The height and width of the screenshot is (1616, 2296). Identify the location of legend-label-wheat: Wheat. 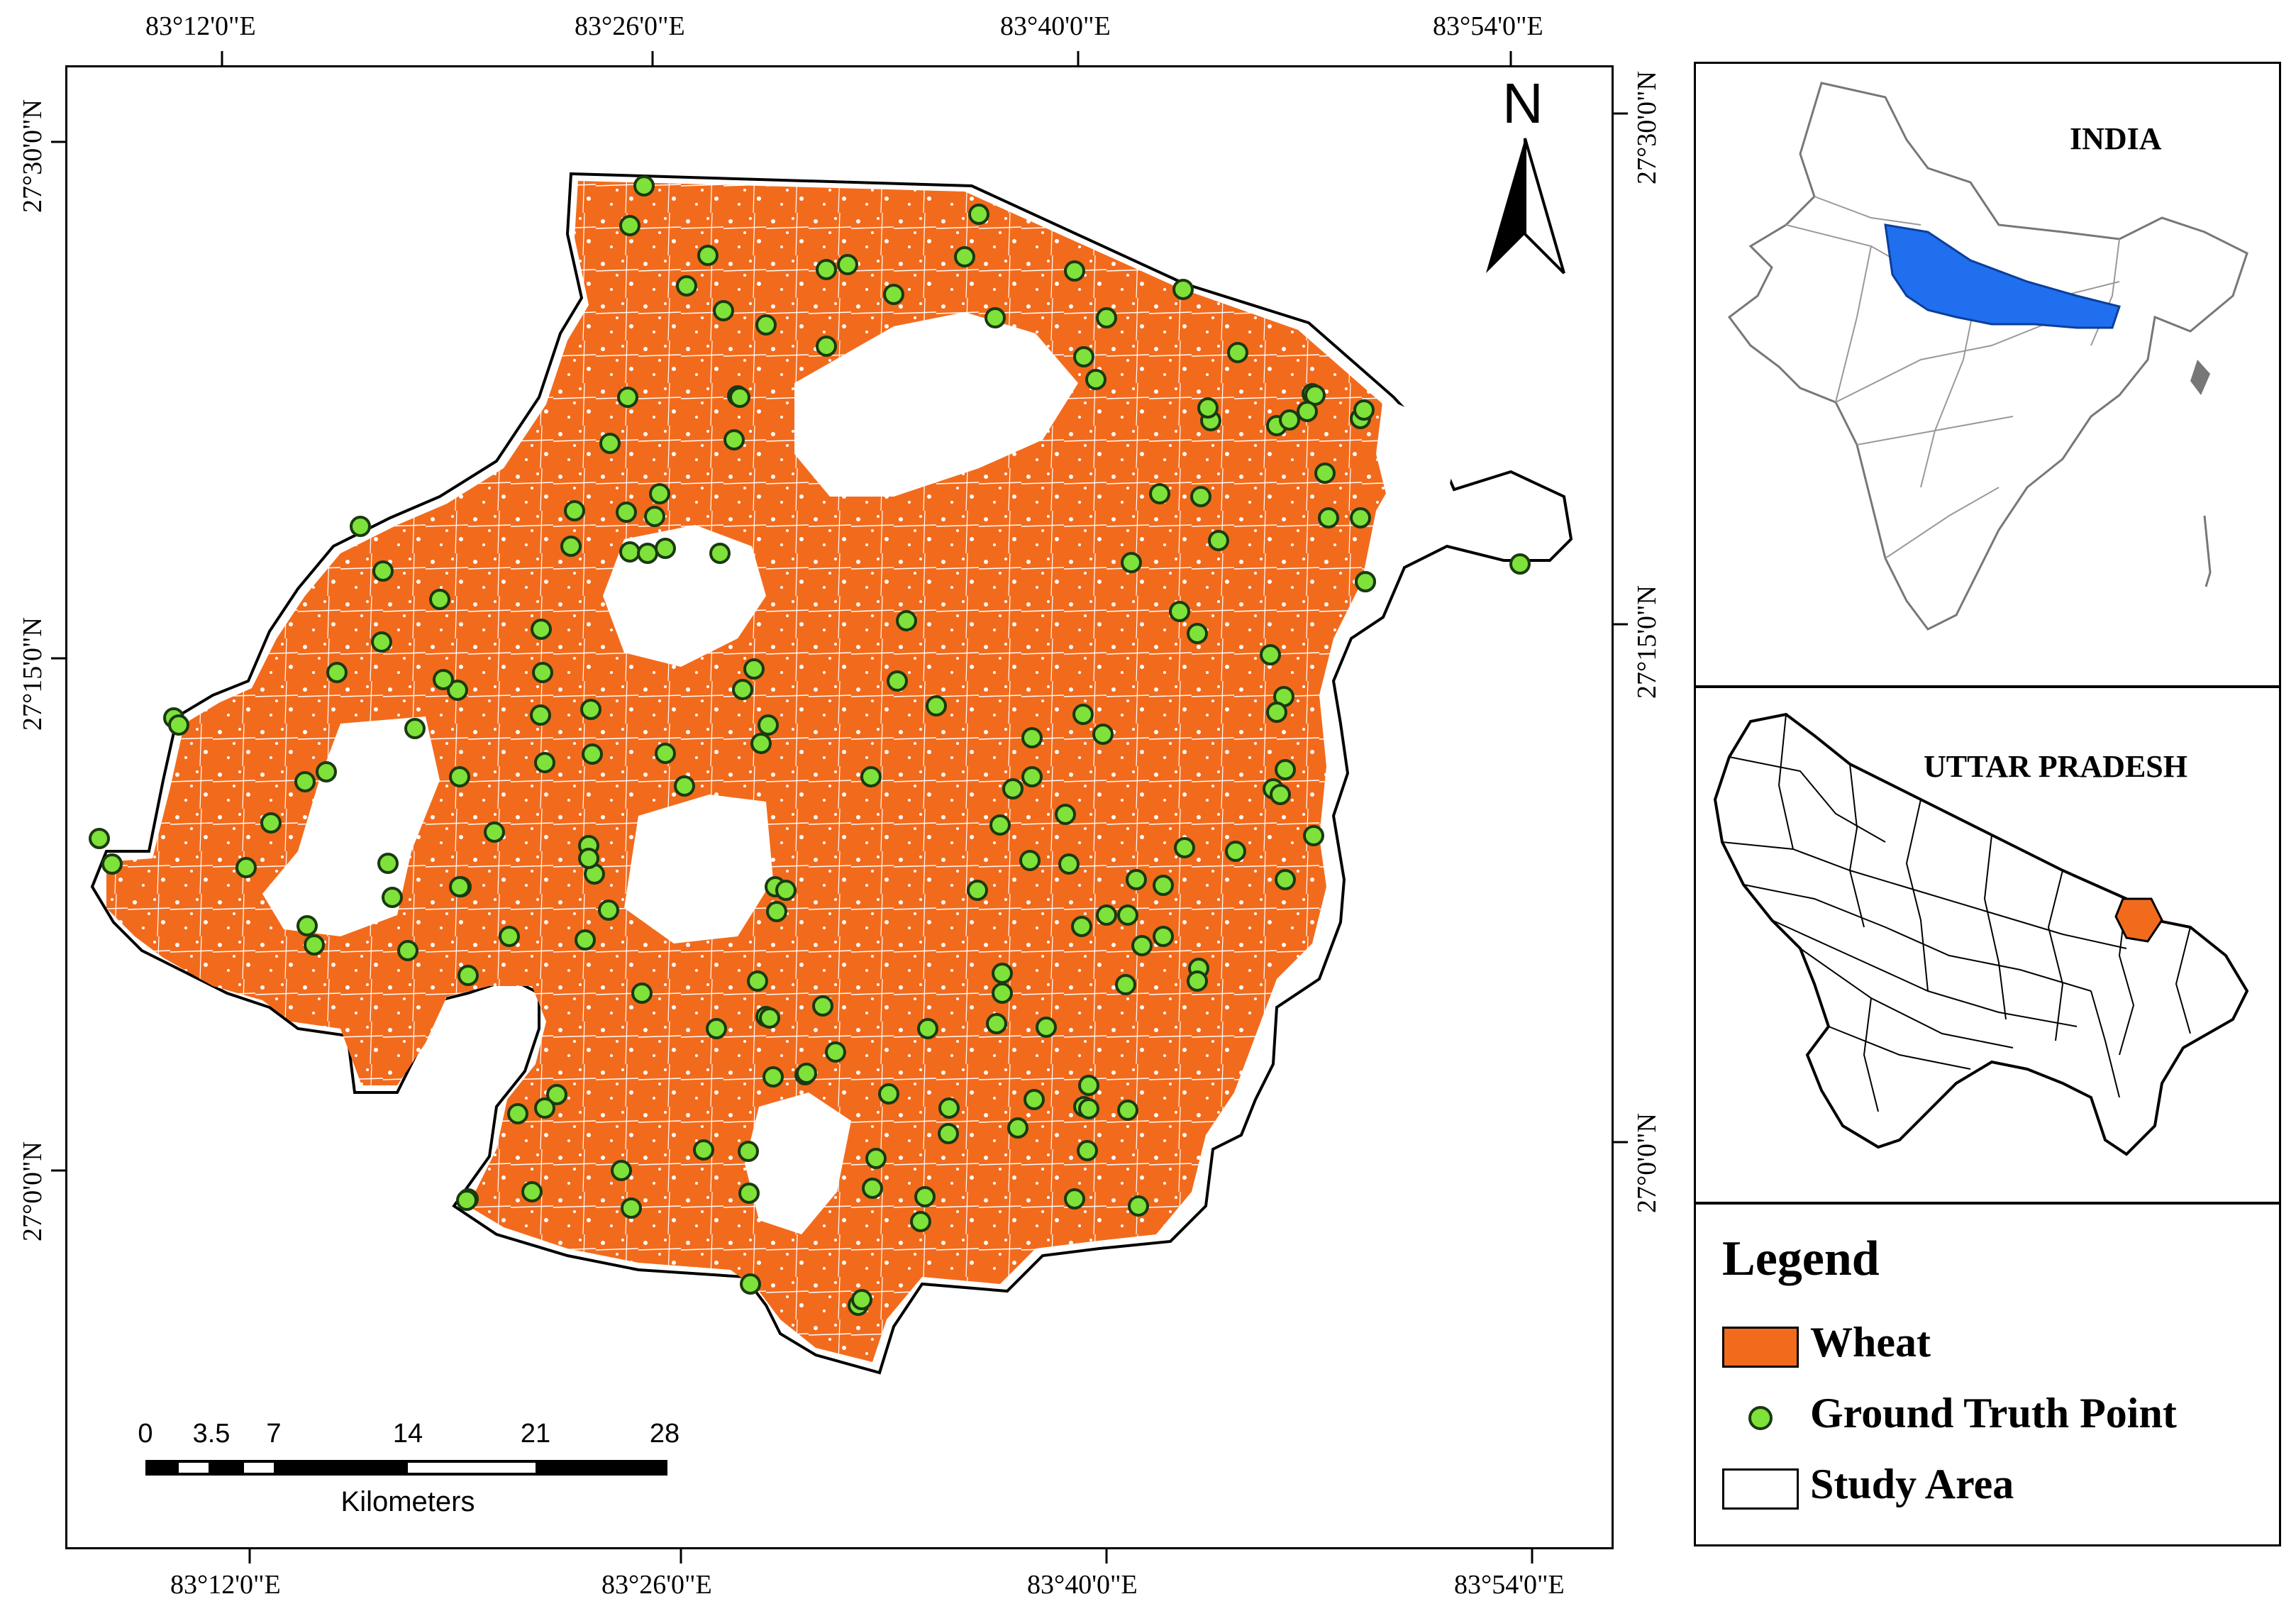
(1870, 1342).